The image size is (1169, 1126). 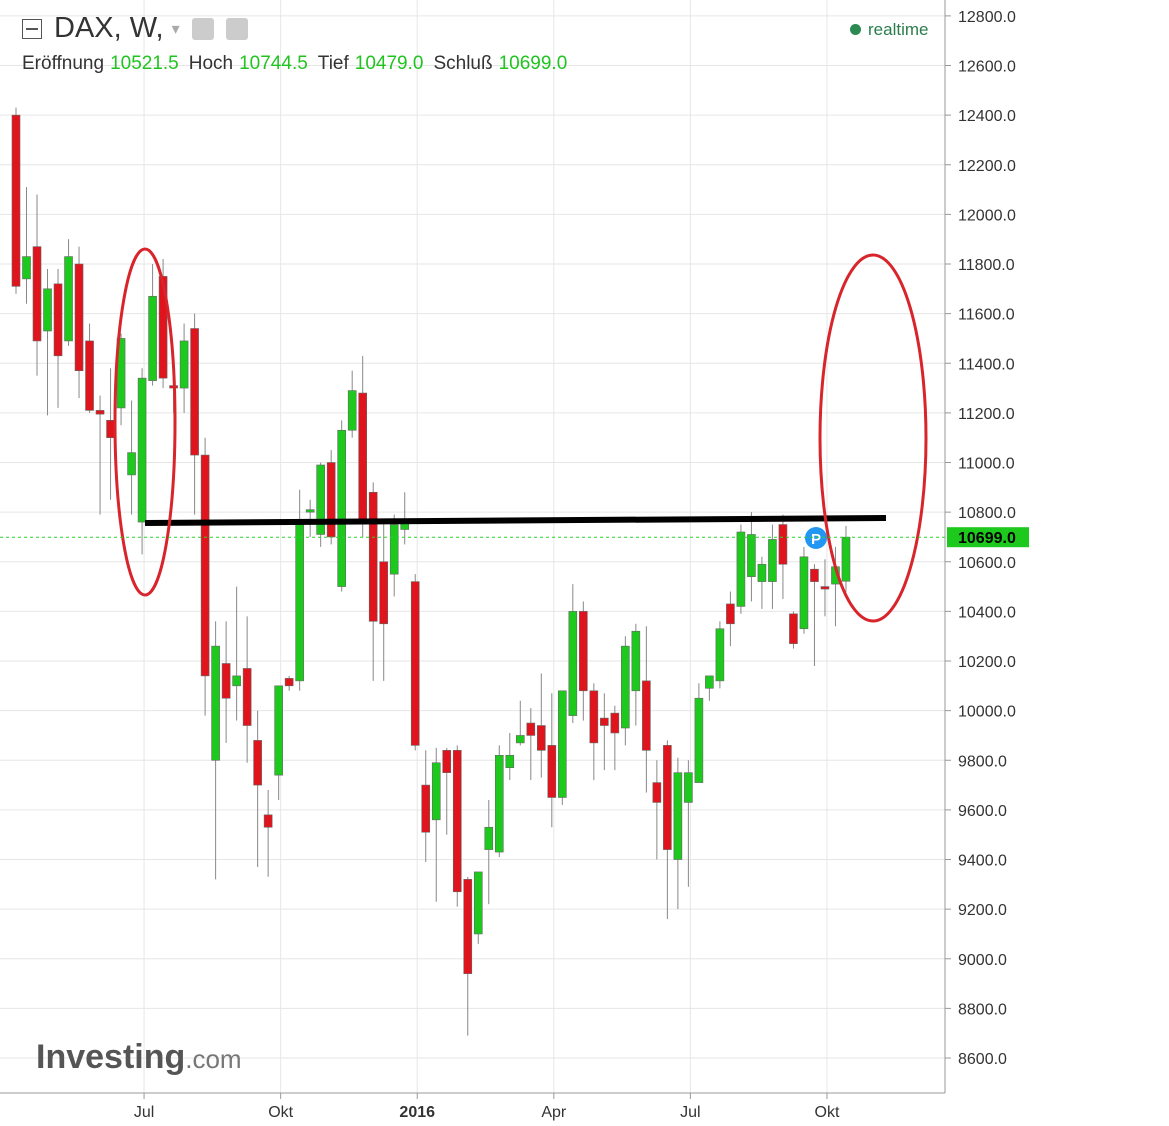 I want to click on last-price-label: 10699.0, so click(x=987, y=538).